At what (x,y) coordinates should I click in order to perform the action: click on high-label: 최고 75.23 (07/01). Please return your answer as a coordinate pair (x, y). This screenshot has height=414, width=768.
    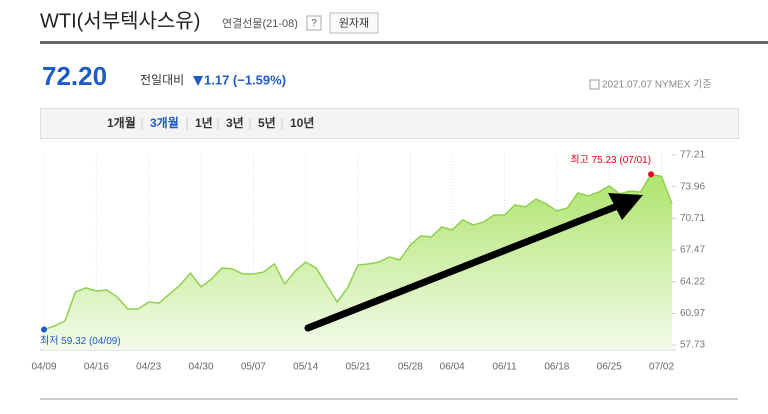
    Looking at the image, I should click on (610, 160).